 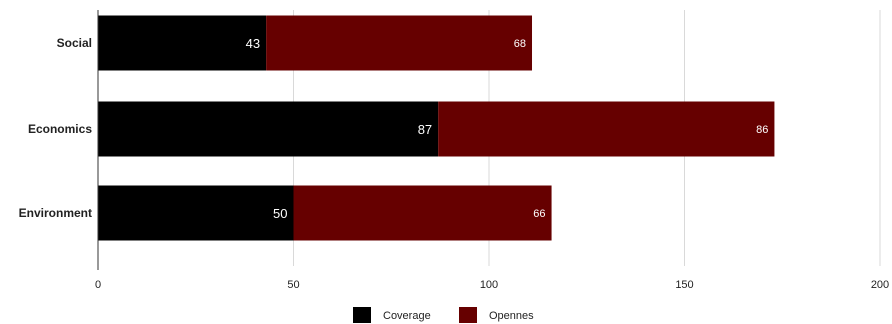 What do you see at coordinates (362, 315) in the screenshot?
I see `legend-swatch-coverage` at bounding box center [362, 315].